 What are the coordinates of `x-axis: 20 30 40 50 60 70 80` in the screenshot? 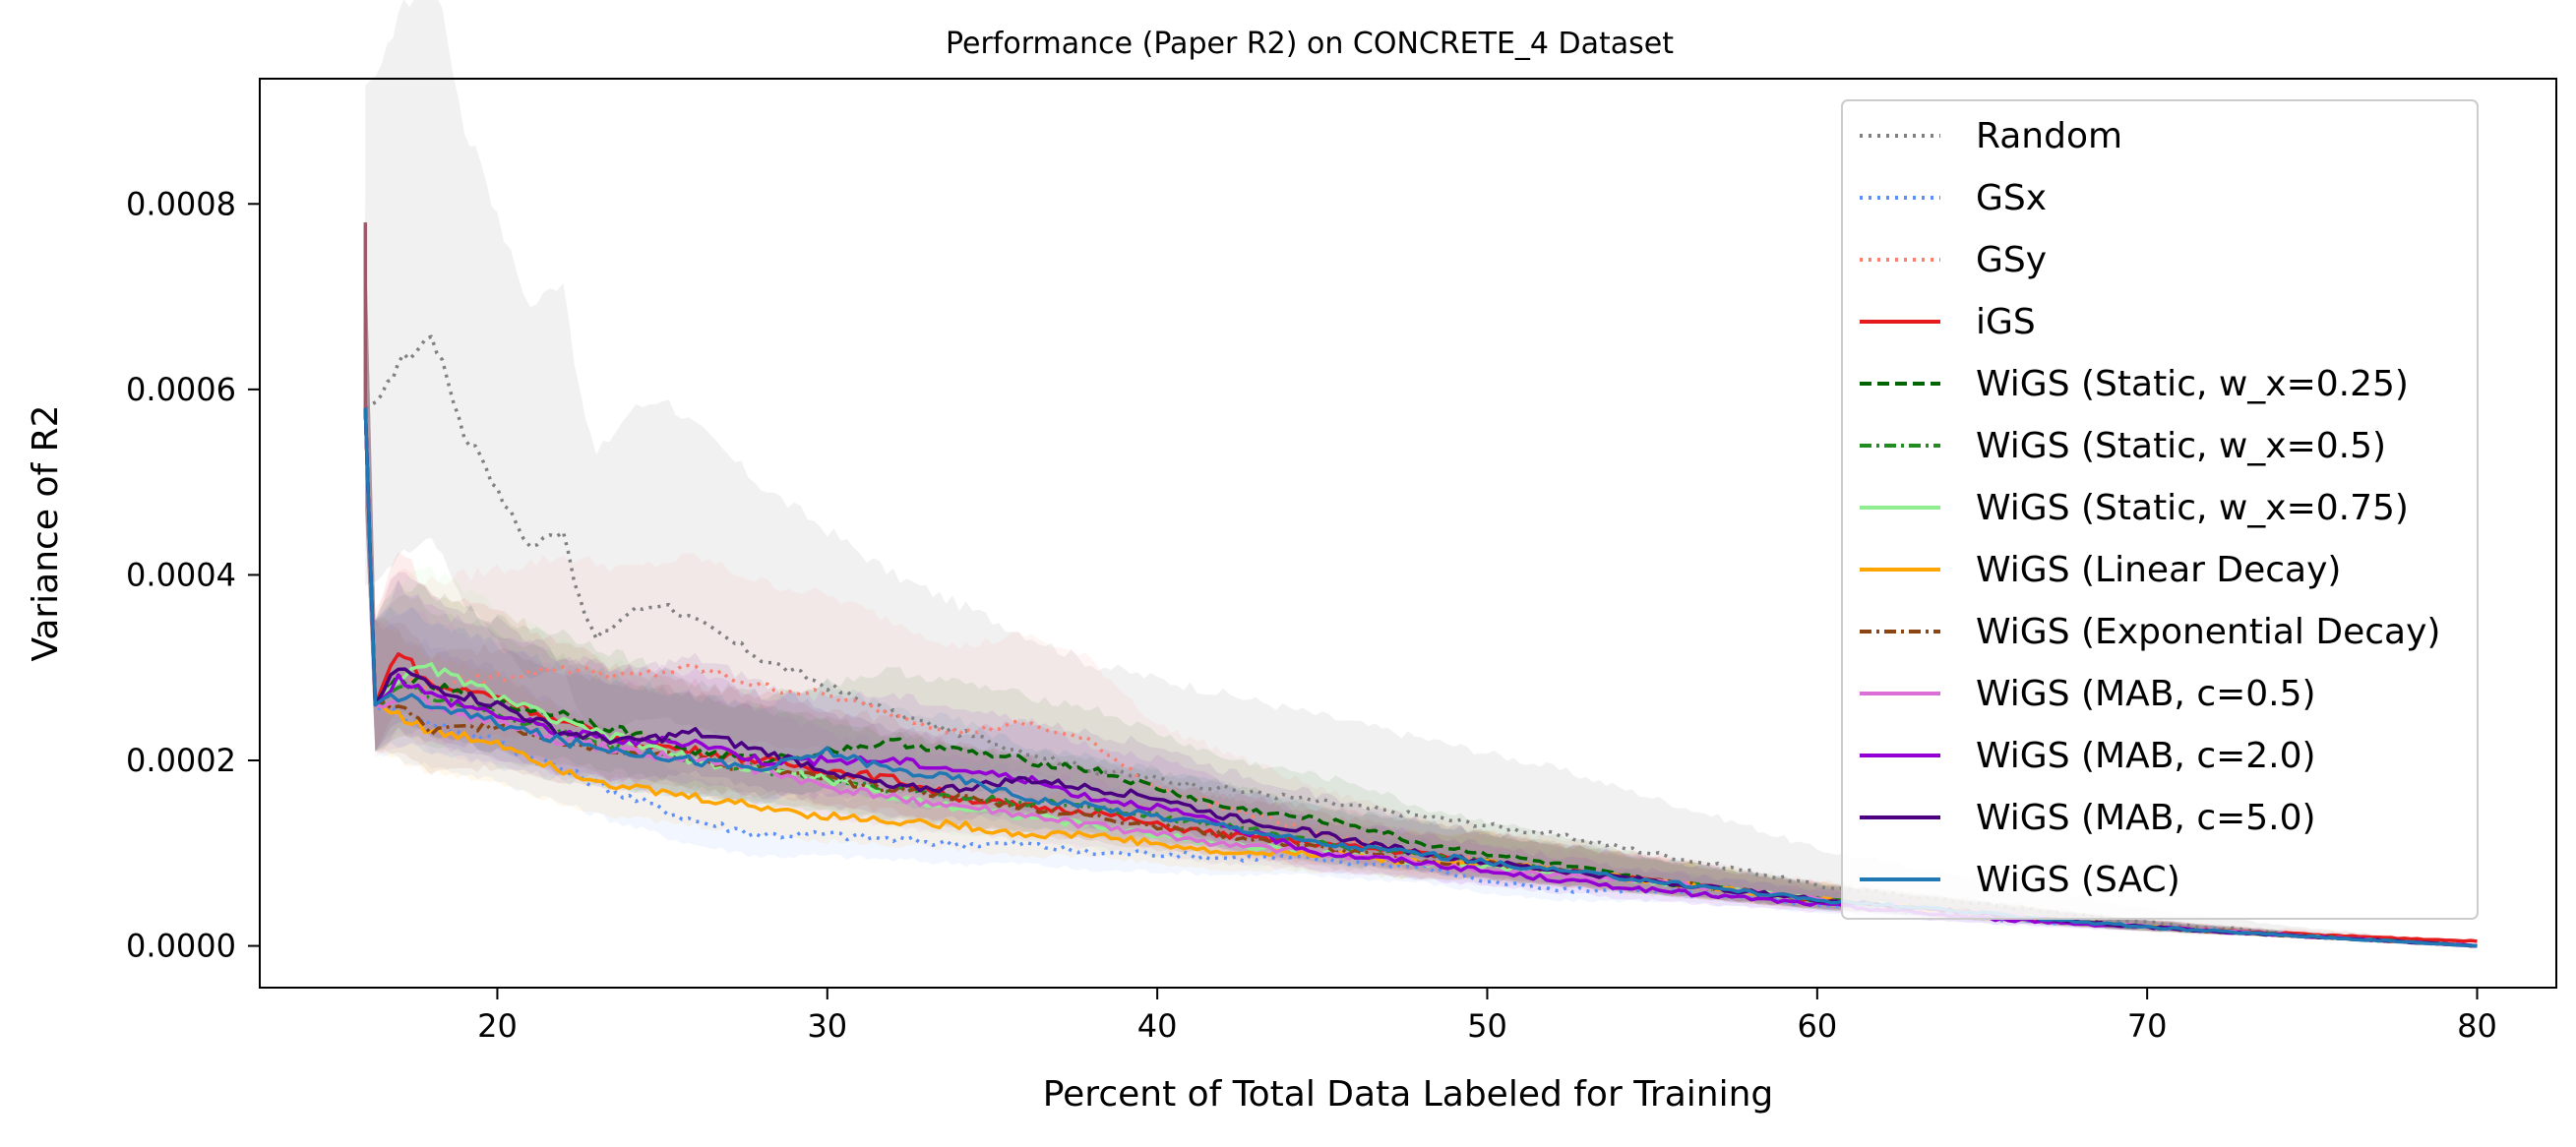 It's located at (1487, 1016).